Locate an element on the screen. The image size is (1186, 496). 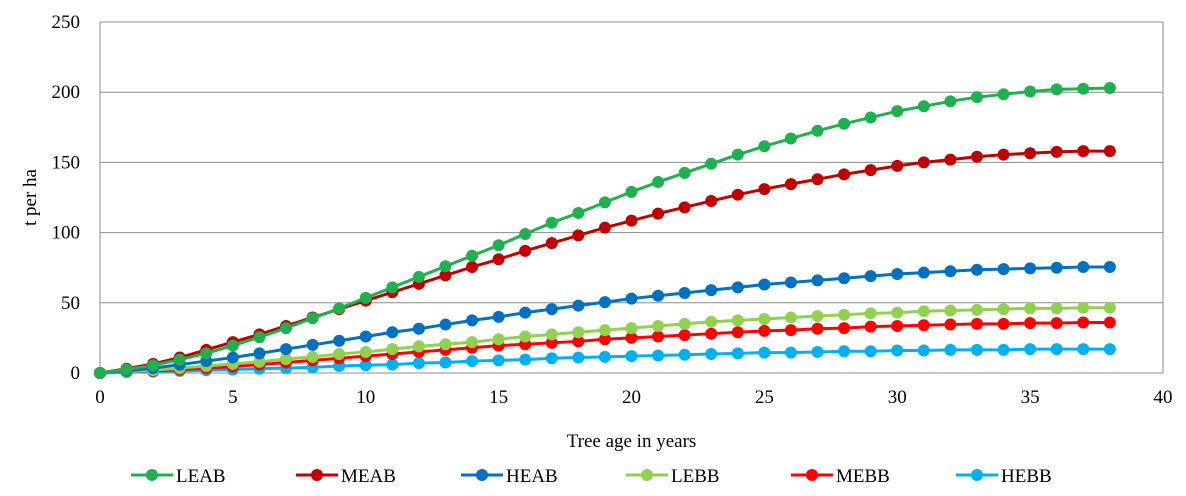
y-tick-label: 50 is located at coordinates (70, 303).